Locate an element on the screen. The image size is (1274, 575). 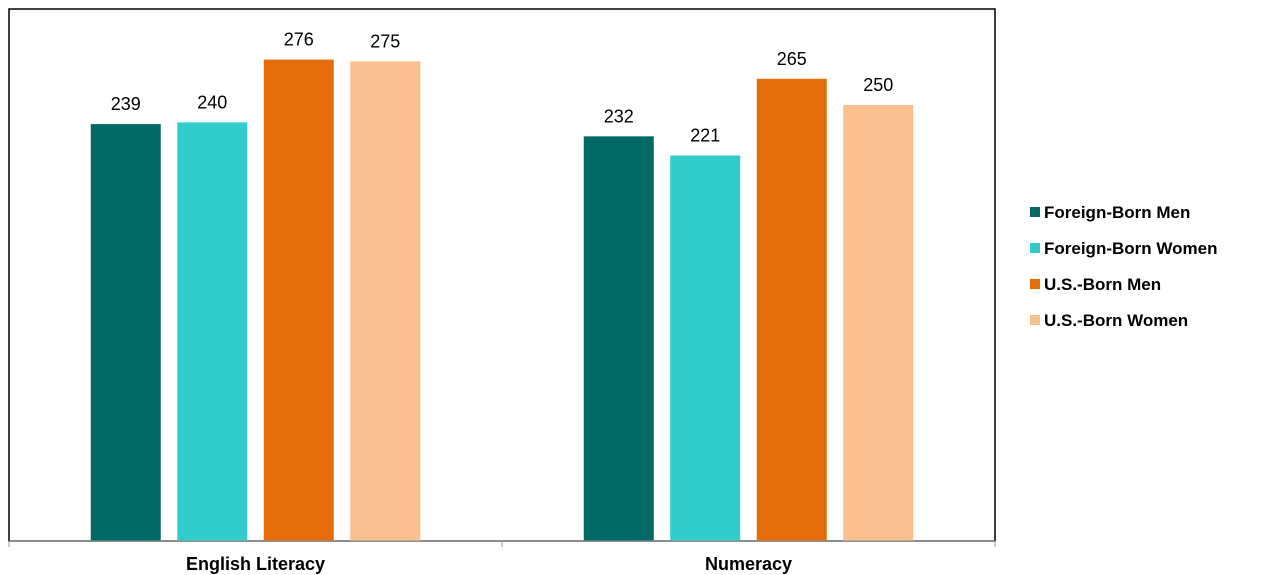
category-label-english-literacy: English Literacy is located at coordinates (255, 564).